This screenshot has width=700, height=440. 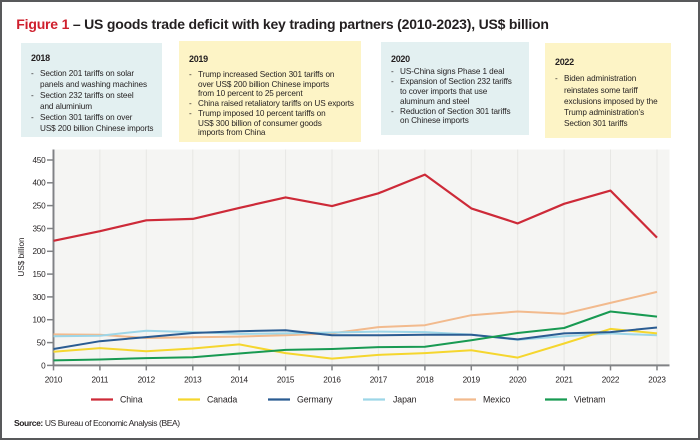 I want to click on svg-text: Japan, so click(x=405, y=400).